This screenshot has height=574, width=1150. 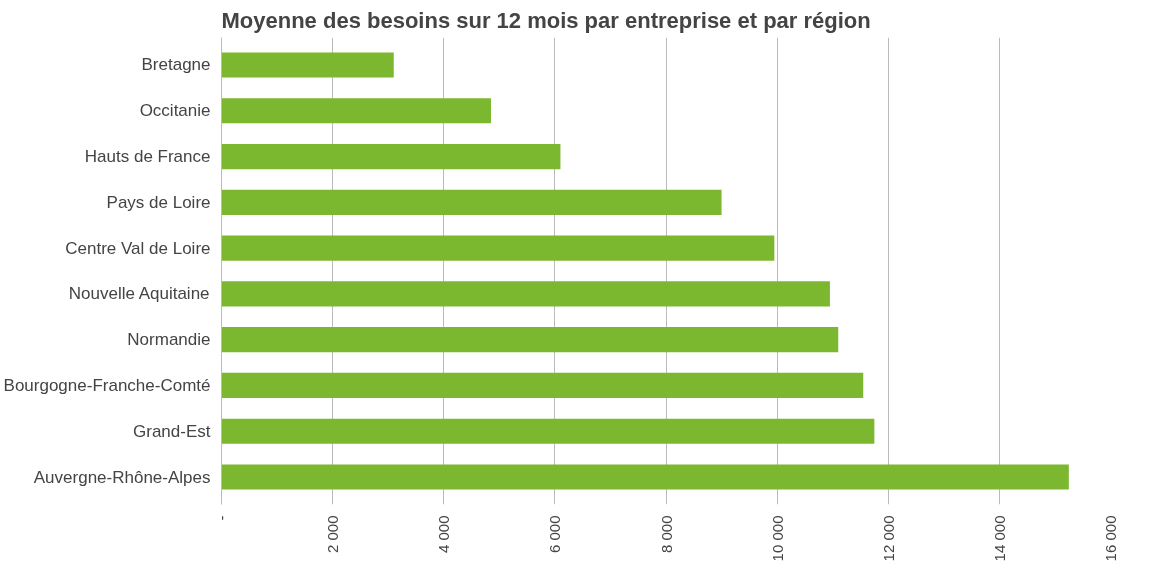 I want to click on x-tick-label: 4 000, so click(x=444, y=534).